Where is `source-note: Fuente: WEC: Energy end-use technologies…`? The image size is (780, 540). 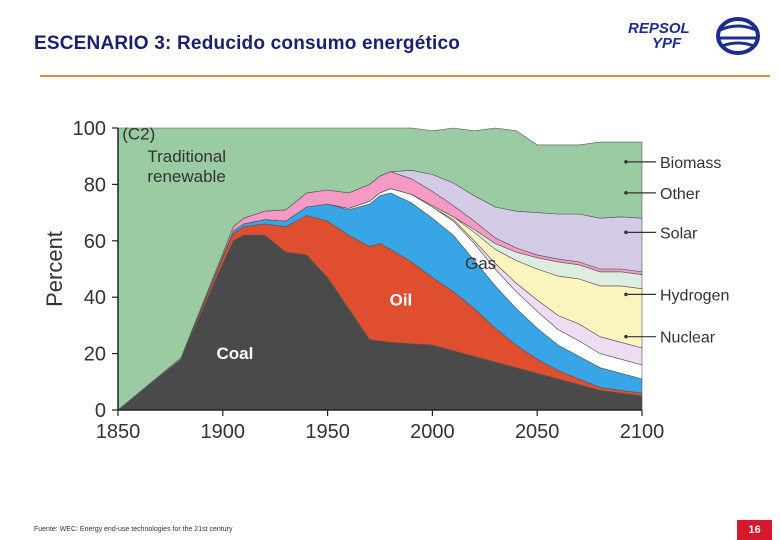
source-note: Fuente: WEC: Energy end-use technologies… is located at coordinates (133, 529).